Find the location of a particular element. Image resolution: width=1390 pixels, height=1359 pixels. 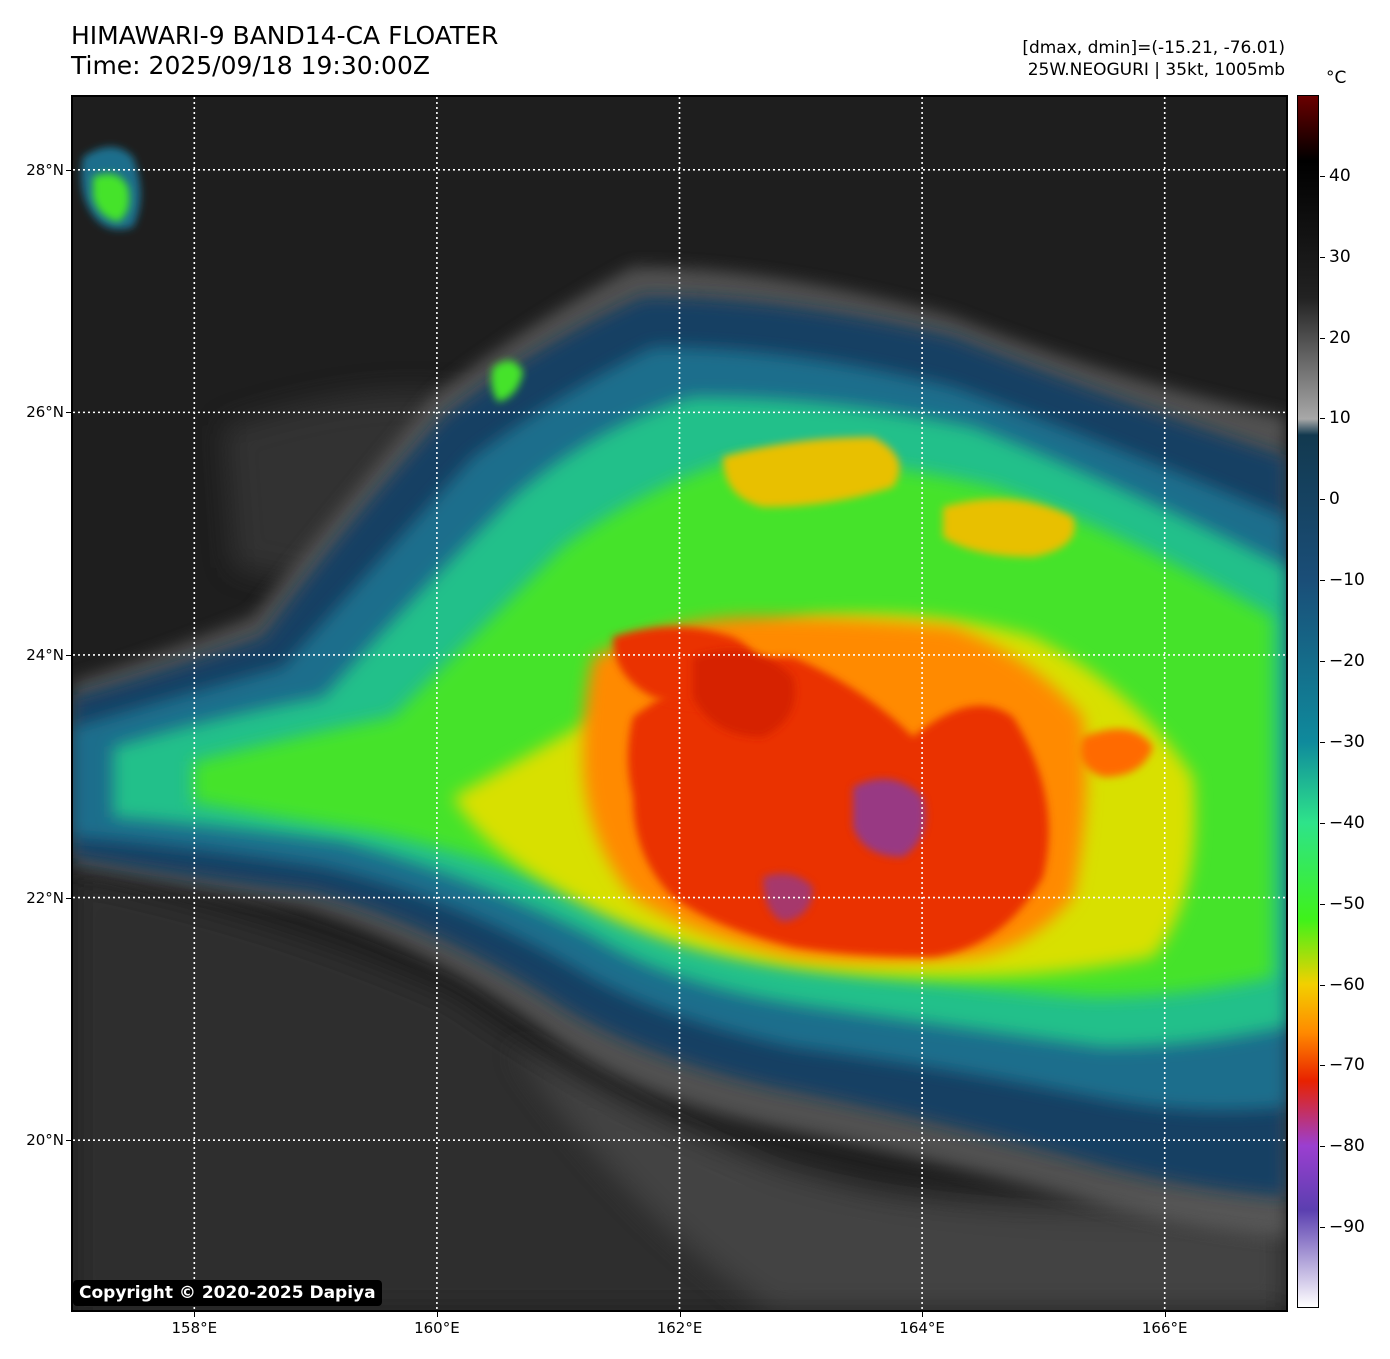

colorbar-tick-label: −10 is located at coordinates (1347, 580).